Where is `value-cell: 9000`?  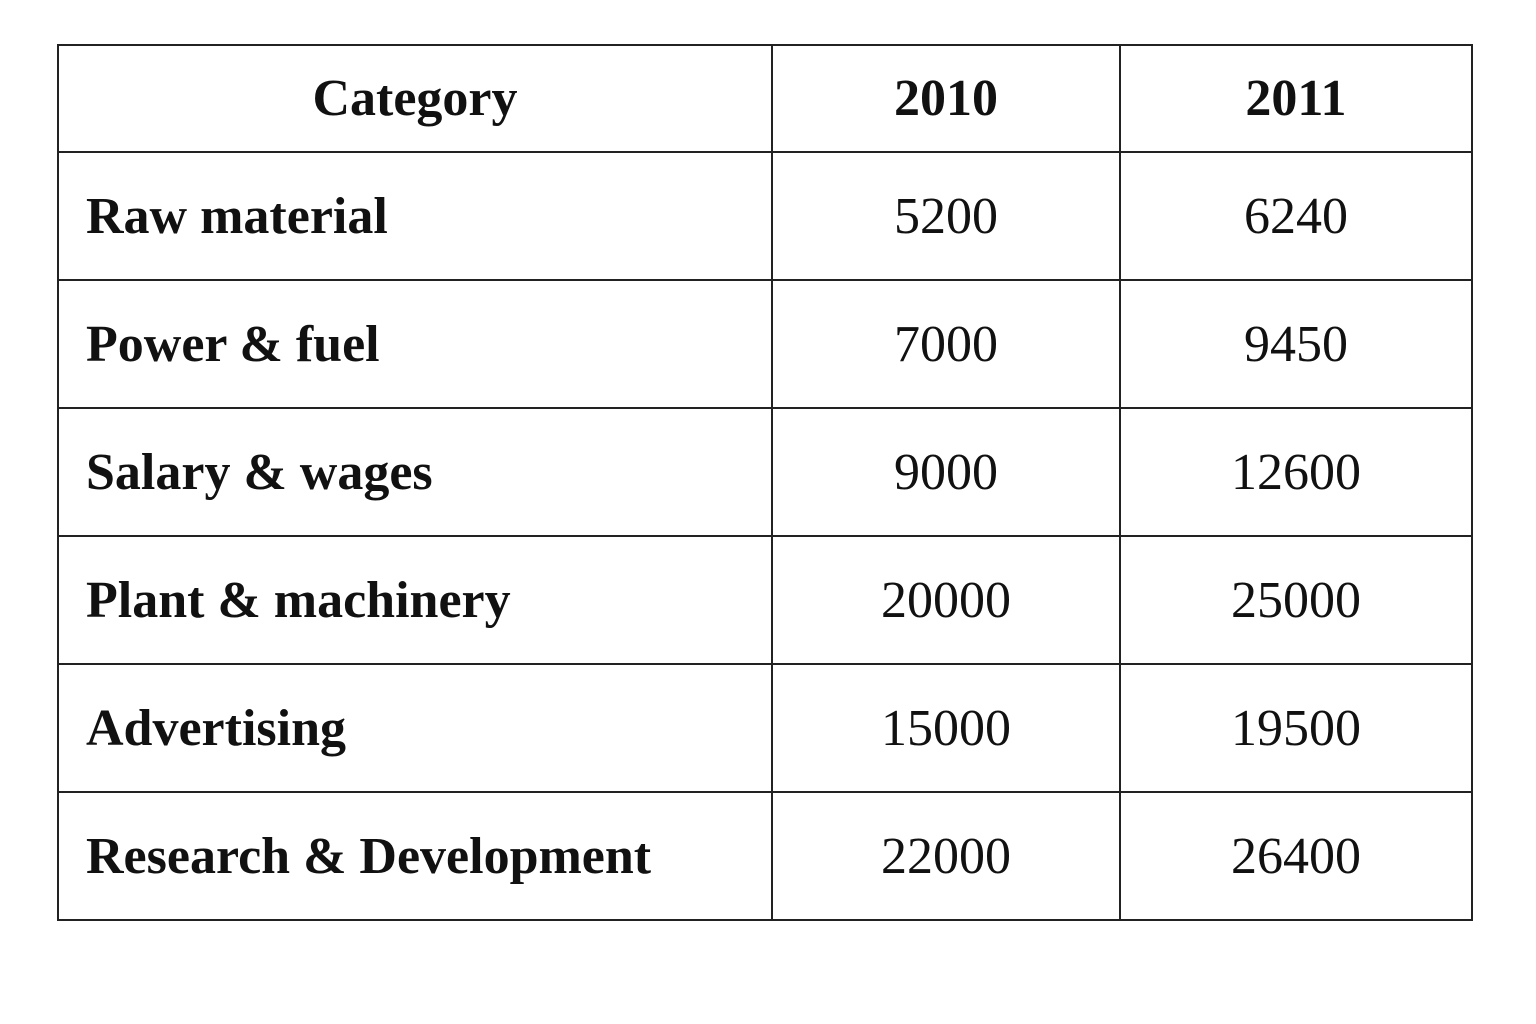
value-cell: 9000 is located at coordinates (946, 472).